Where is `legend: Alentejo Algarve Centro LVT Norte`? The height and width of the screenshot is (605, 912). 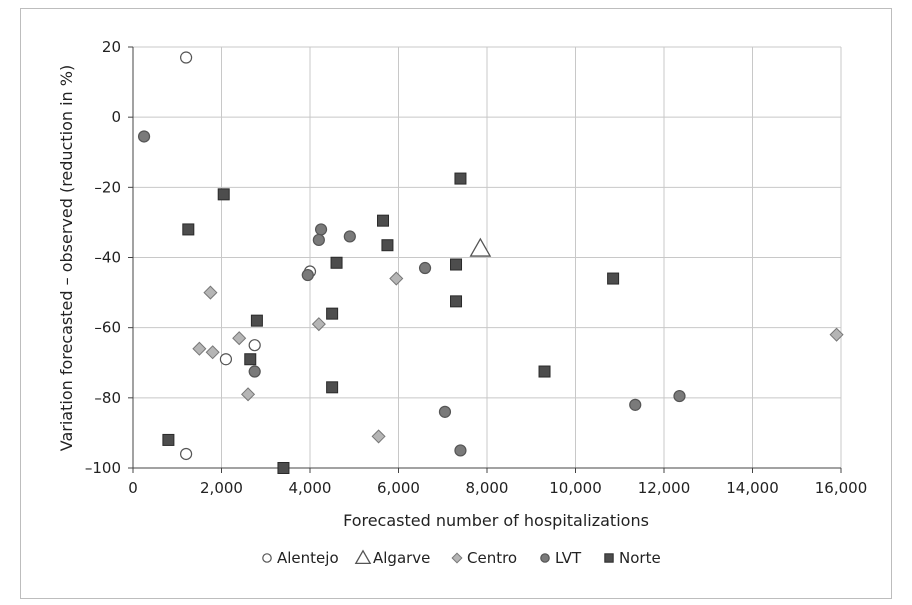 legend: Alentejo Algarve Centro LVT Norte is located at coordinates (461, 558).